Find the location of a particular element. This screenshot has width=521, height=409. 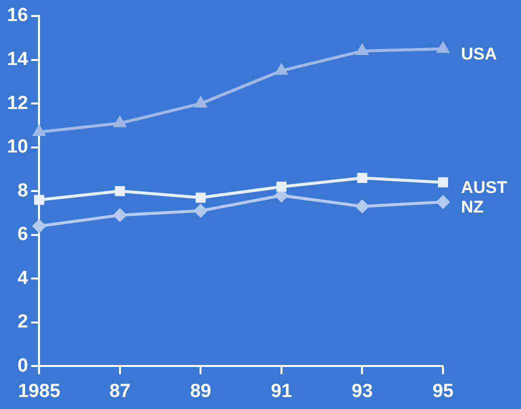

y-tick-label: 16 is located at coordinates (17, 15).